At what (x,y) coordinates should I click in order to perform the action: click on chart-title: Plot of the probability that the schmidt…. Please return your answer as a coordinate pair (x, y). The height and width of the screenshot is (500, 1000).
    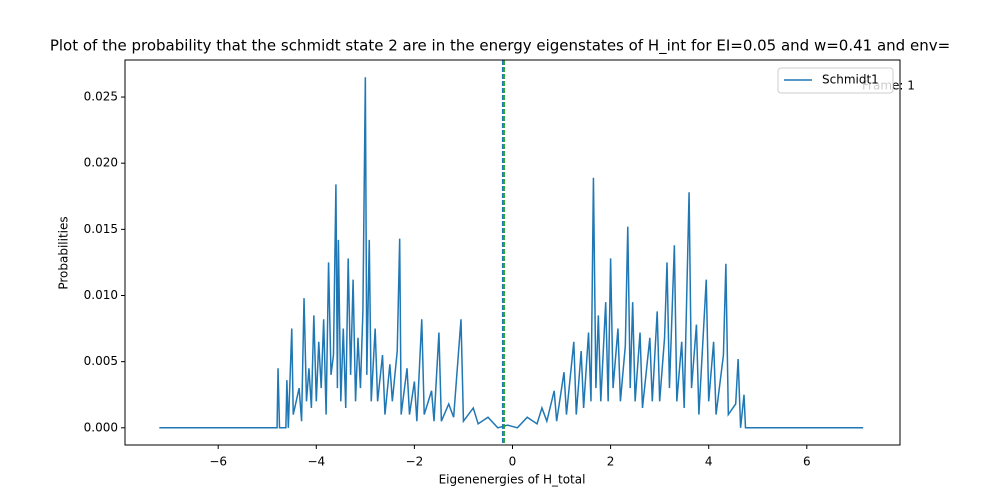
    Looking at the image, I should click on (500, 46).